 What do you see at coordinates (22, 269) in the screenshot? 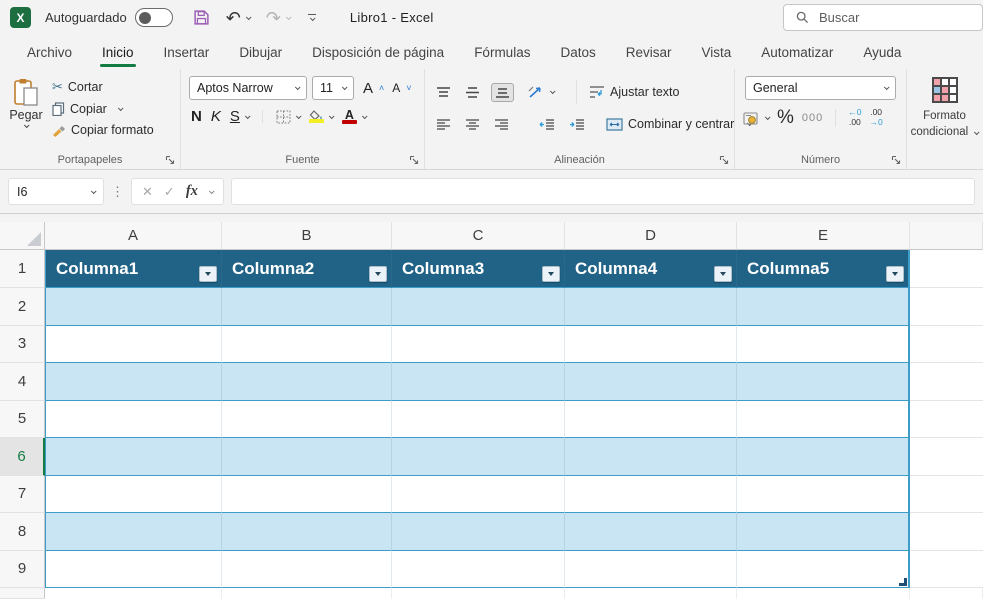
I see `row-header-1: 1` at bounding box center [22, 269].